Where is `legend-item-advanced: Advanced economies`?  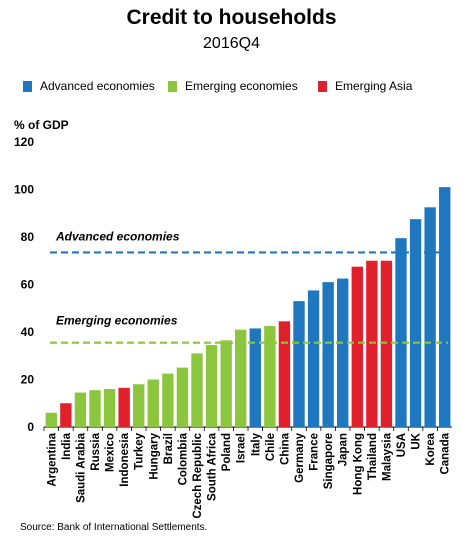
legend-item-advanced: Advanced economies is located at coordinates (89, 86).